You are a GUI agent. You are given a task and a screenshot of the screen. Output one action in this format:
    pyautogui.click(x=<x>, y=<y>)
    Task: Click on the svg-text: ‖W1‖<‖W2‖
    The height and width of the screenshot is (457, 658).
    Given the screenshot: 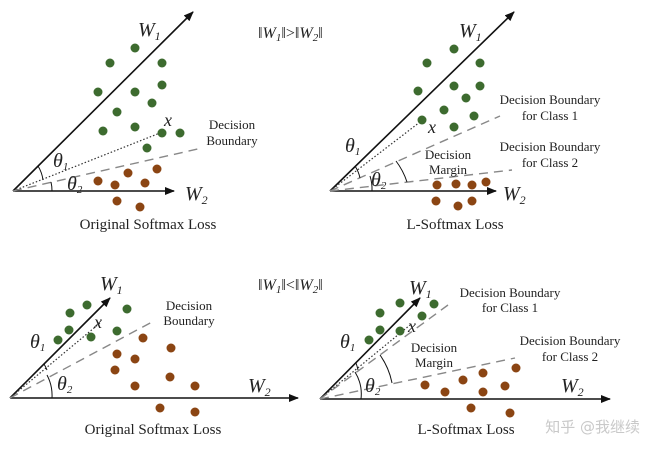 What is the action you would take?
    pyautogui.click(x=290, y=286)
    